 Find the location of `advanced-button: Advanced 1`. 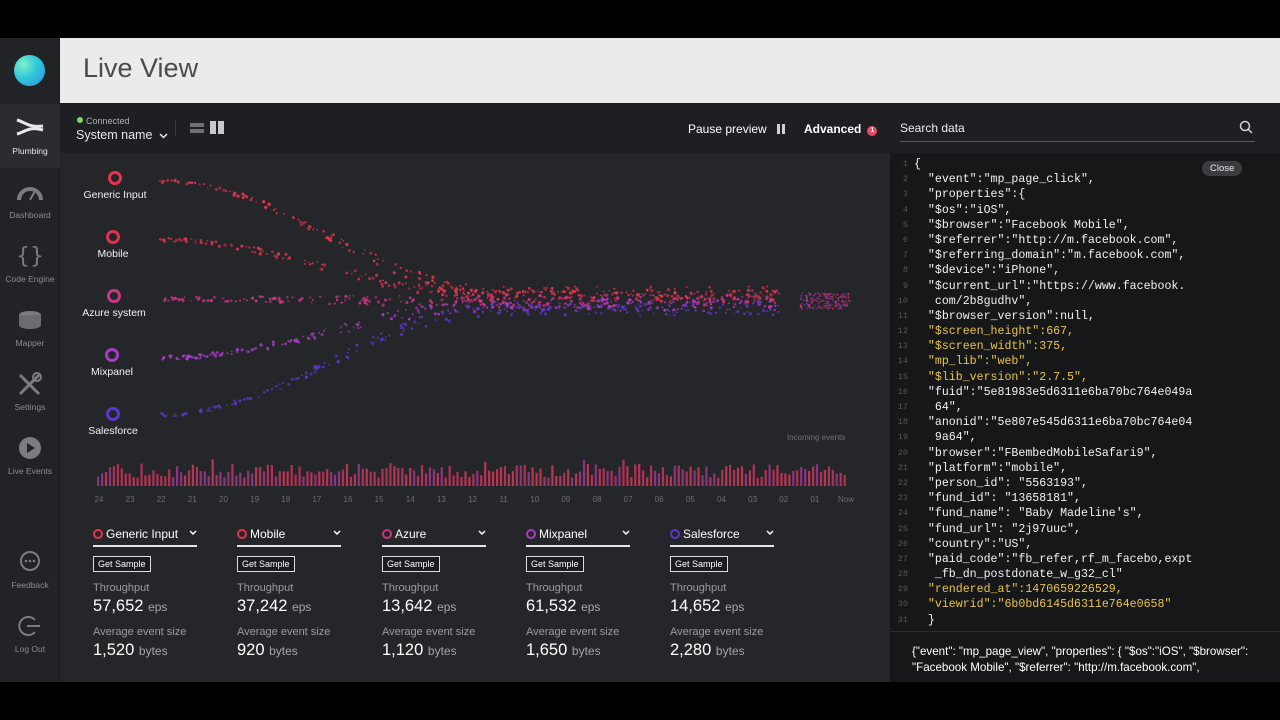

advanced-button: Advanced 1 is located at coordinates (841, 129).